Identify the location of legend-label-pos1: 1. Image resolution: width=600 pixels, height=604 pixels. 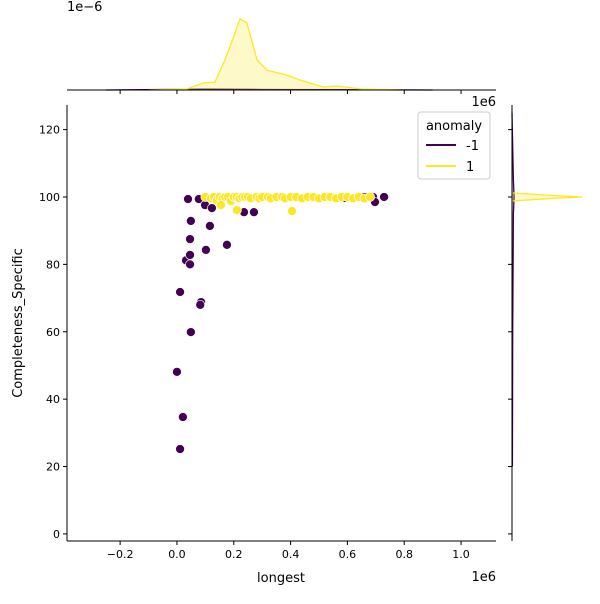
(470, 167).